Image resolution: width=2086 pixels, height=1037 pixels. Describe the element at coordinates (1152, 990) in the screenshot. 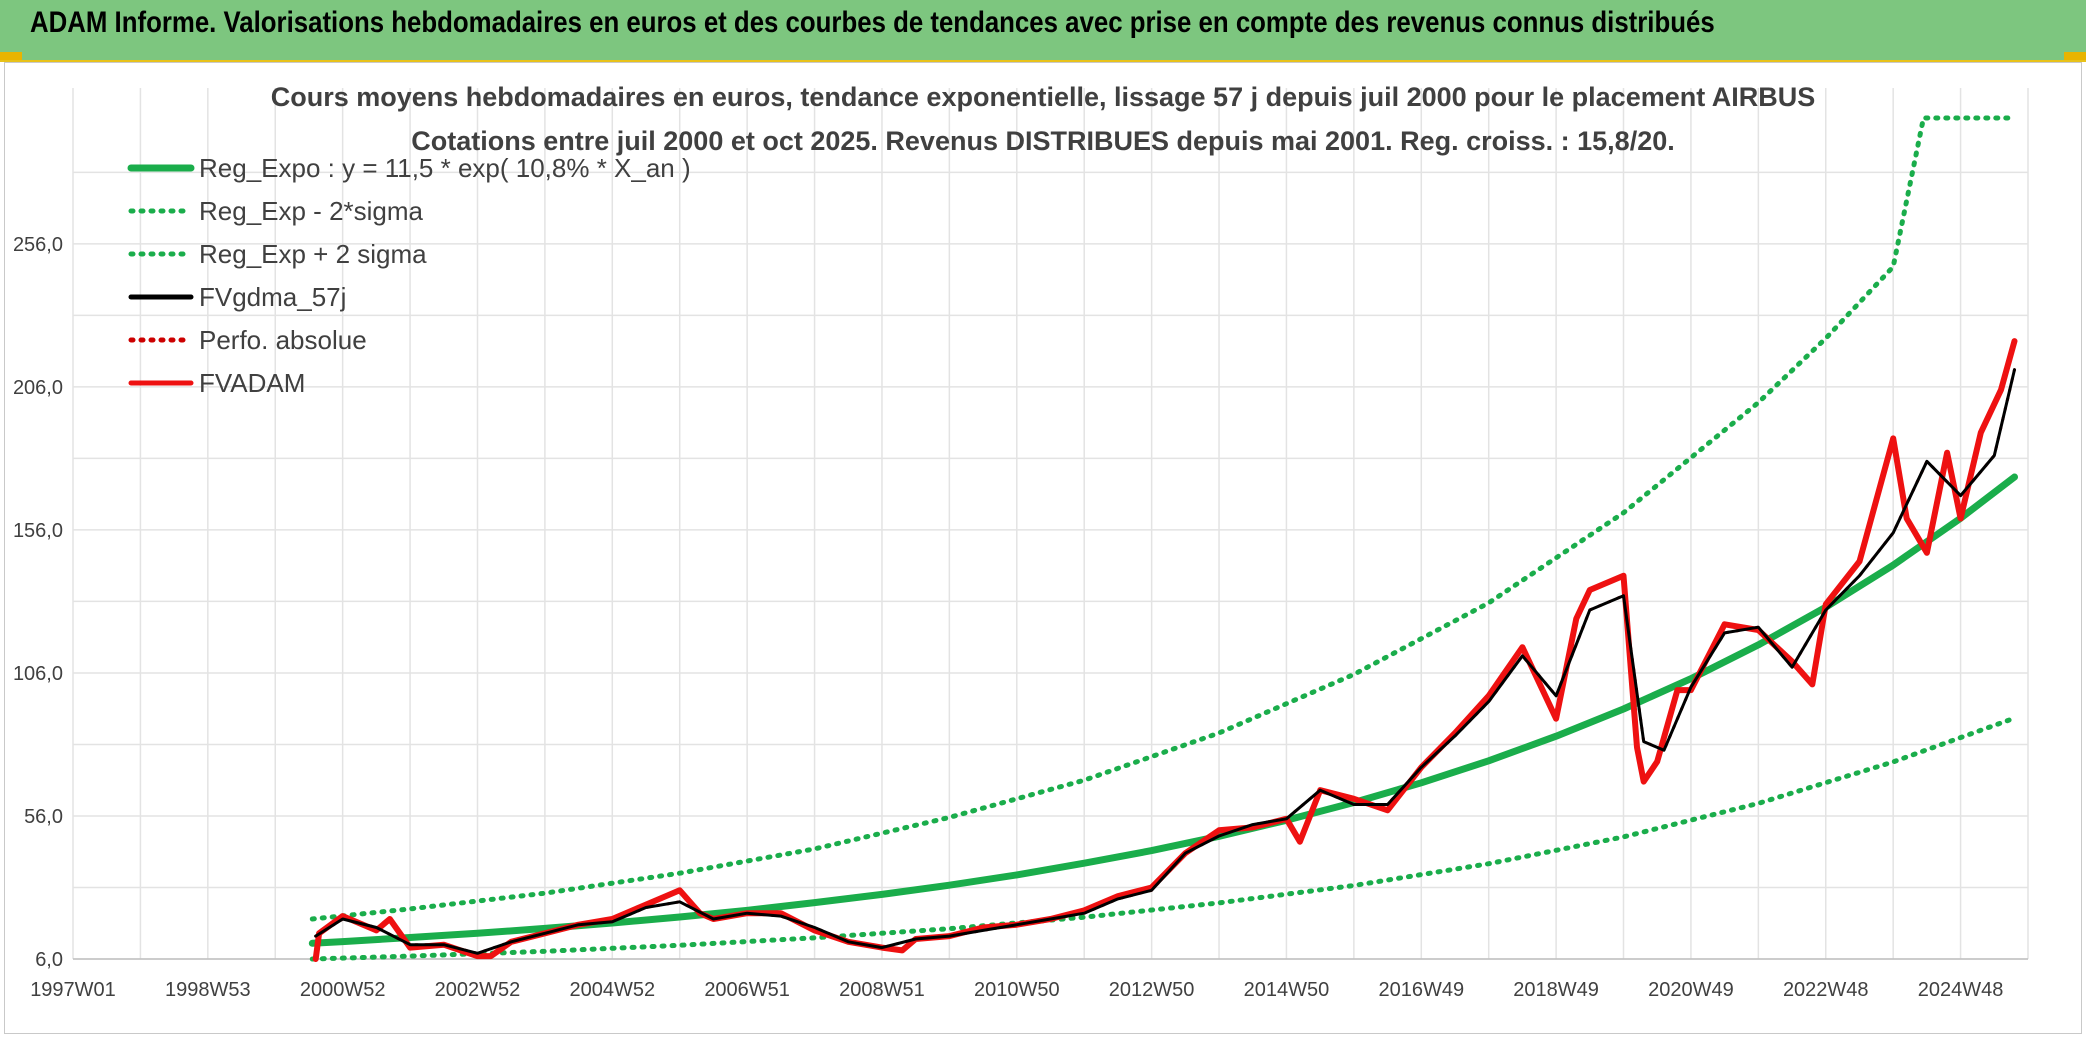

I see `x-tick-label: 2012W50` at that location.